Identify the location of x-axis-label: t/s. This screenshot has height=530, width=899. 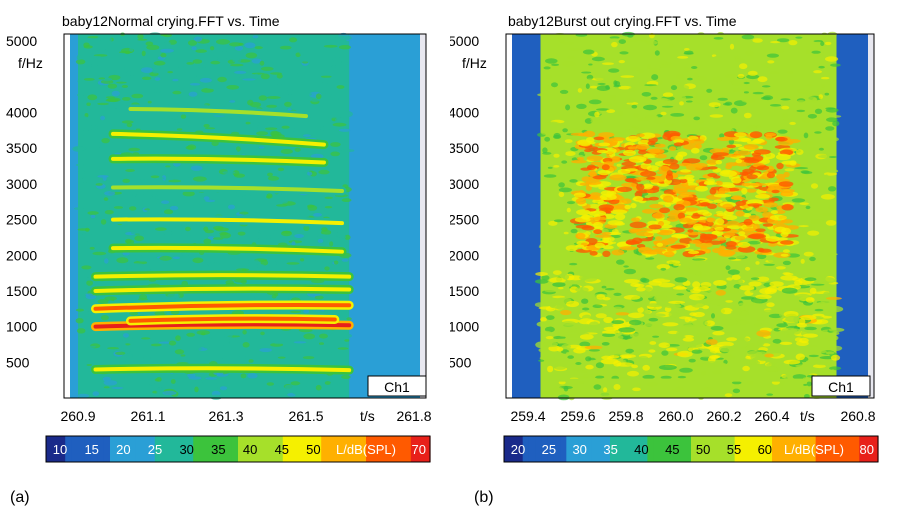
(807, 416).